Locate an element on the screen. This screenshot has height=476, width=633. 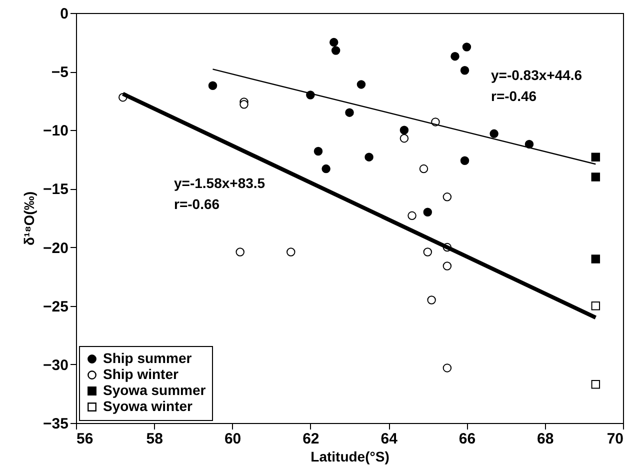
x-tick-label: 68 is located at coordinates (545, 439).